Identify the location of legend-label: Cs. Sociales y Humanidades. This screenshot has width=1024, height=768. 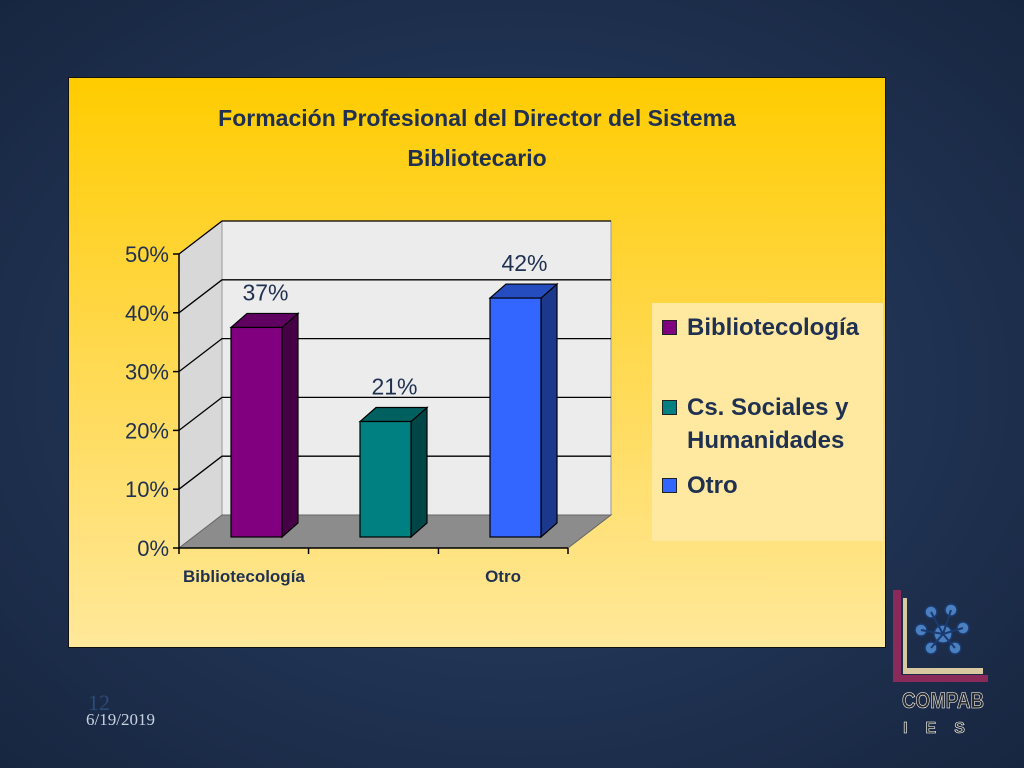
(768, 424).